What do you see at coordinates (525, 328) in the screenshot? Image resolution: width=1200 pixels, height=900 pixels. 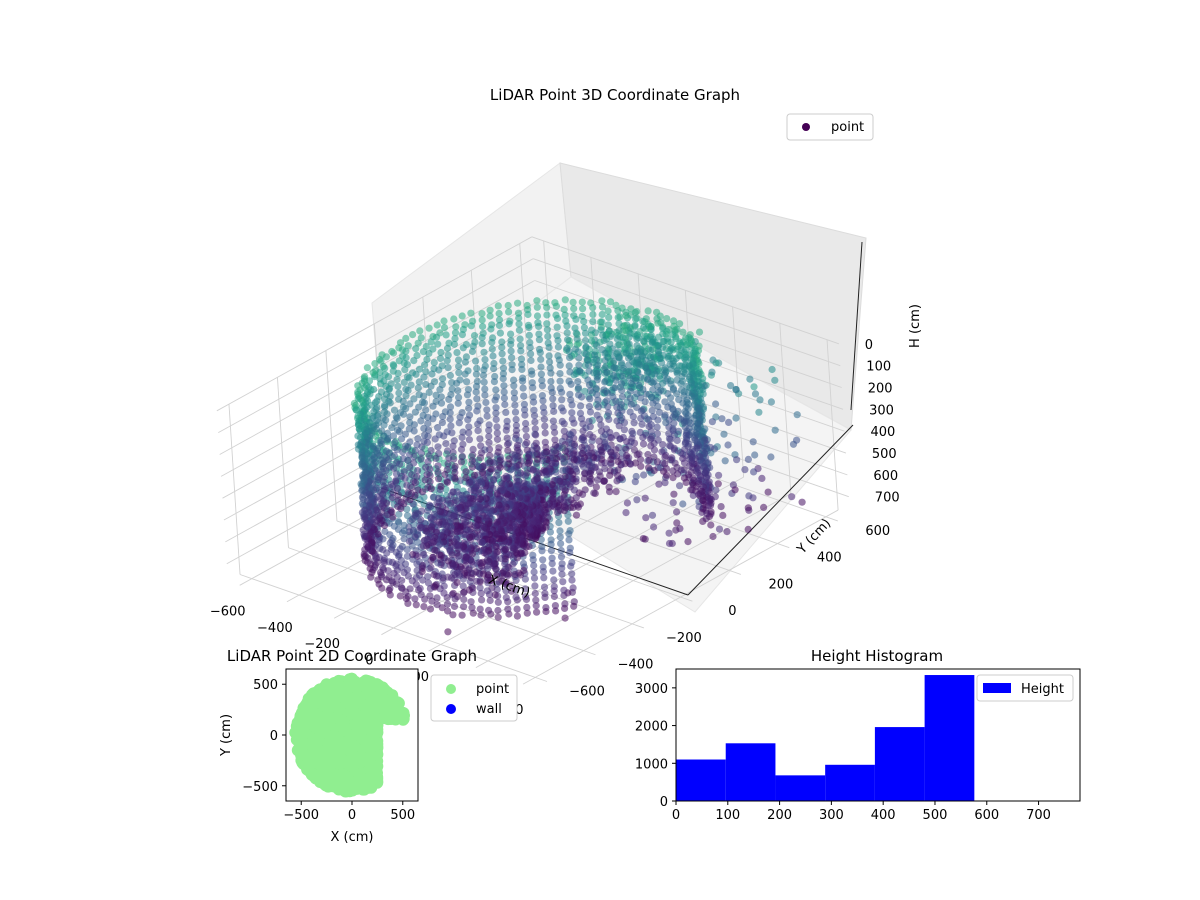 I see `grid-y-wall` at bounding box center [525, 328].